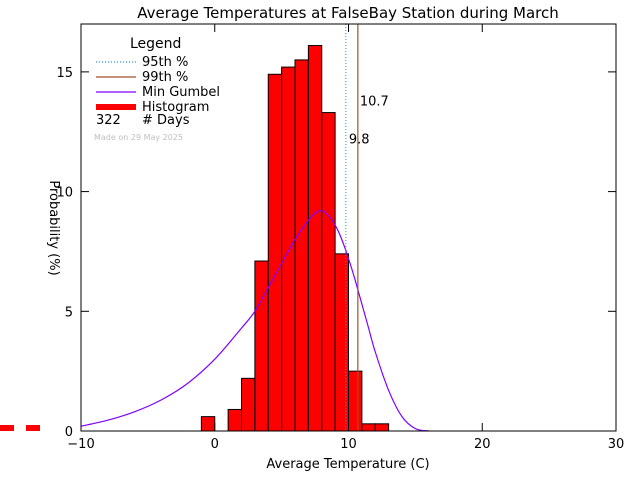  Describe the element at coordinates (166, 120) in the screenshot. I see `legend-days-label: # Days` at that location.